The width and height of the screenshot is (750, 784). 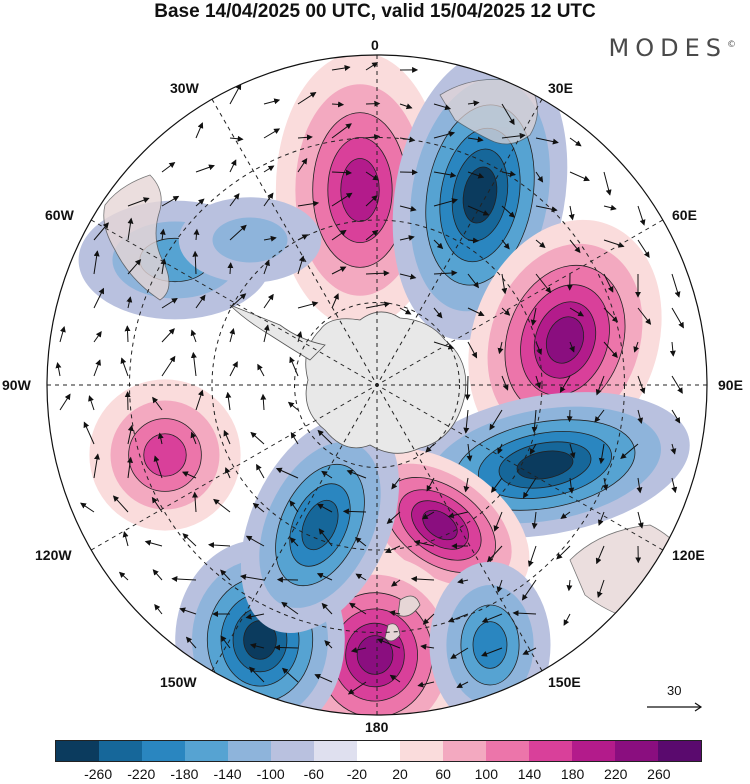 I want to click on lon-label-90e: 90E, so click(x=730, y=385).